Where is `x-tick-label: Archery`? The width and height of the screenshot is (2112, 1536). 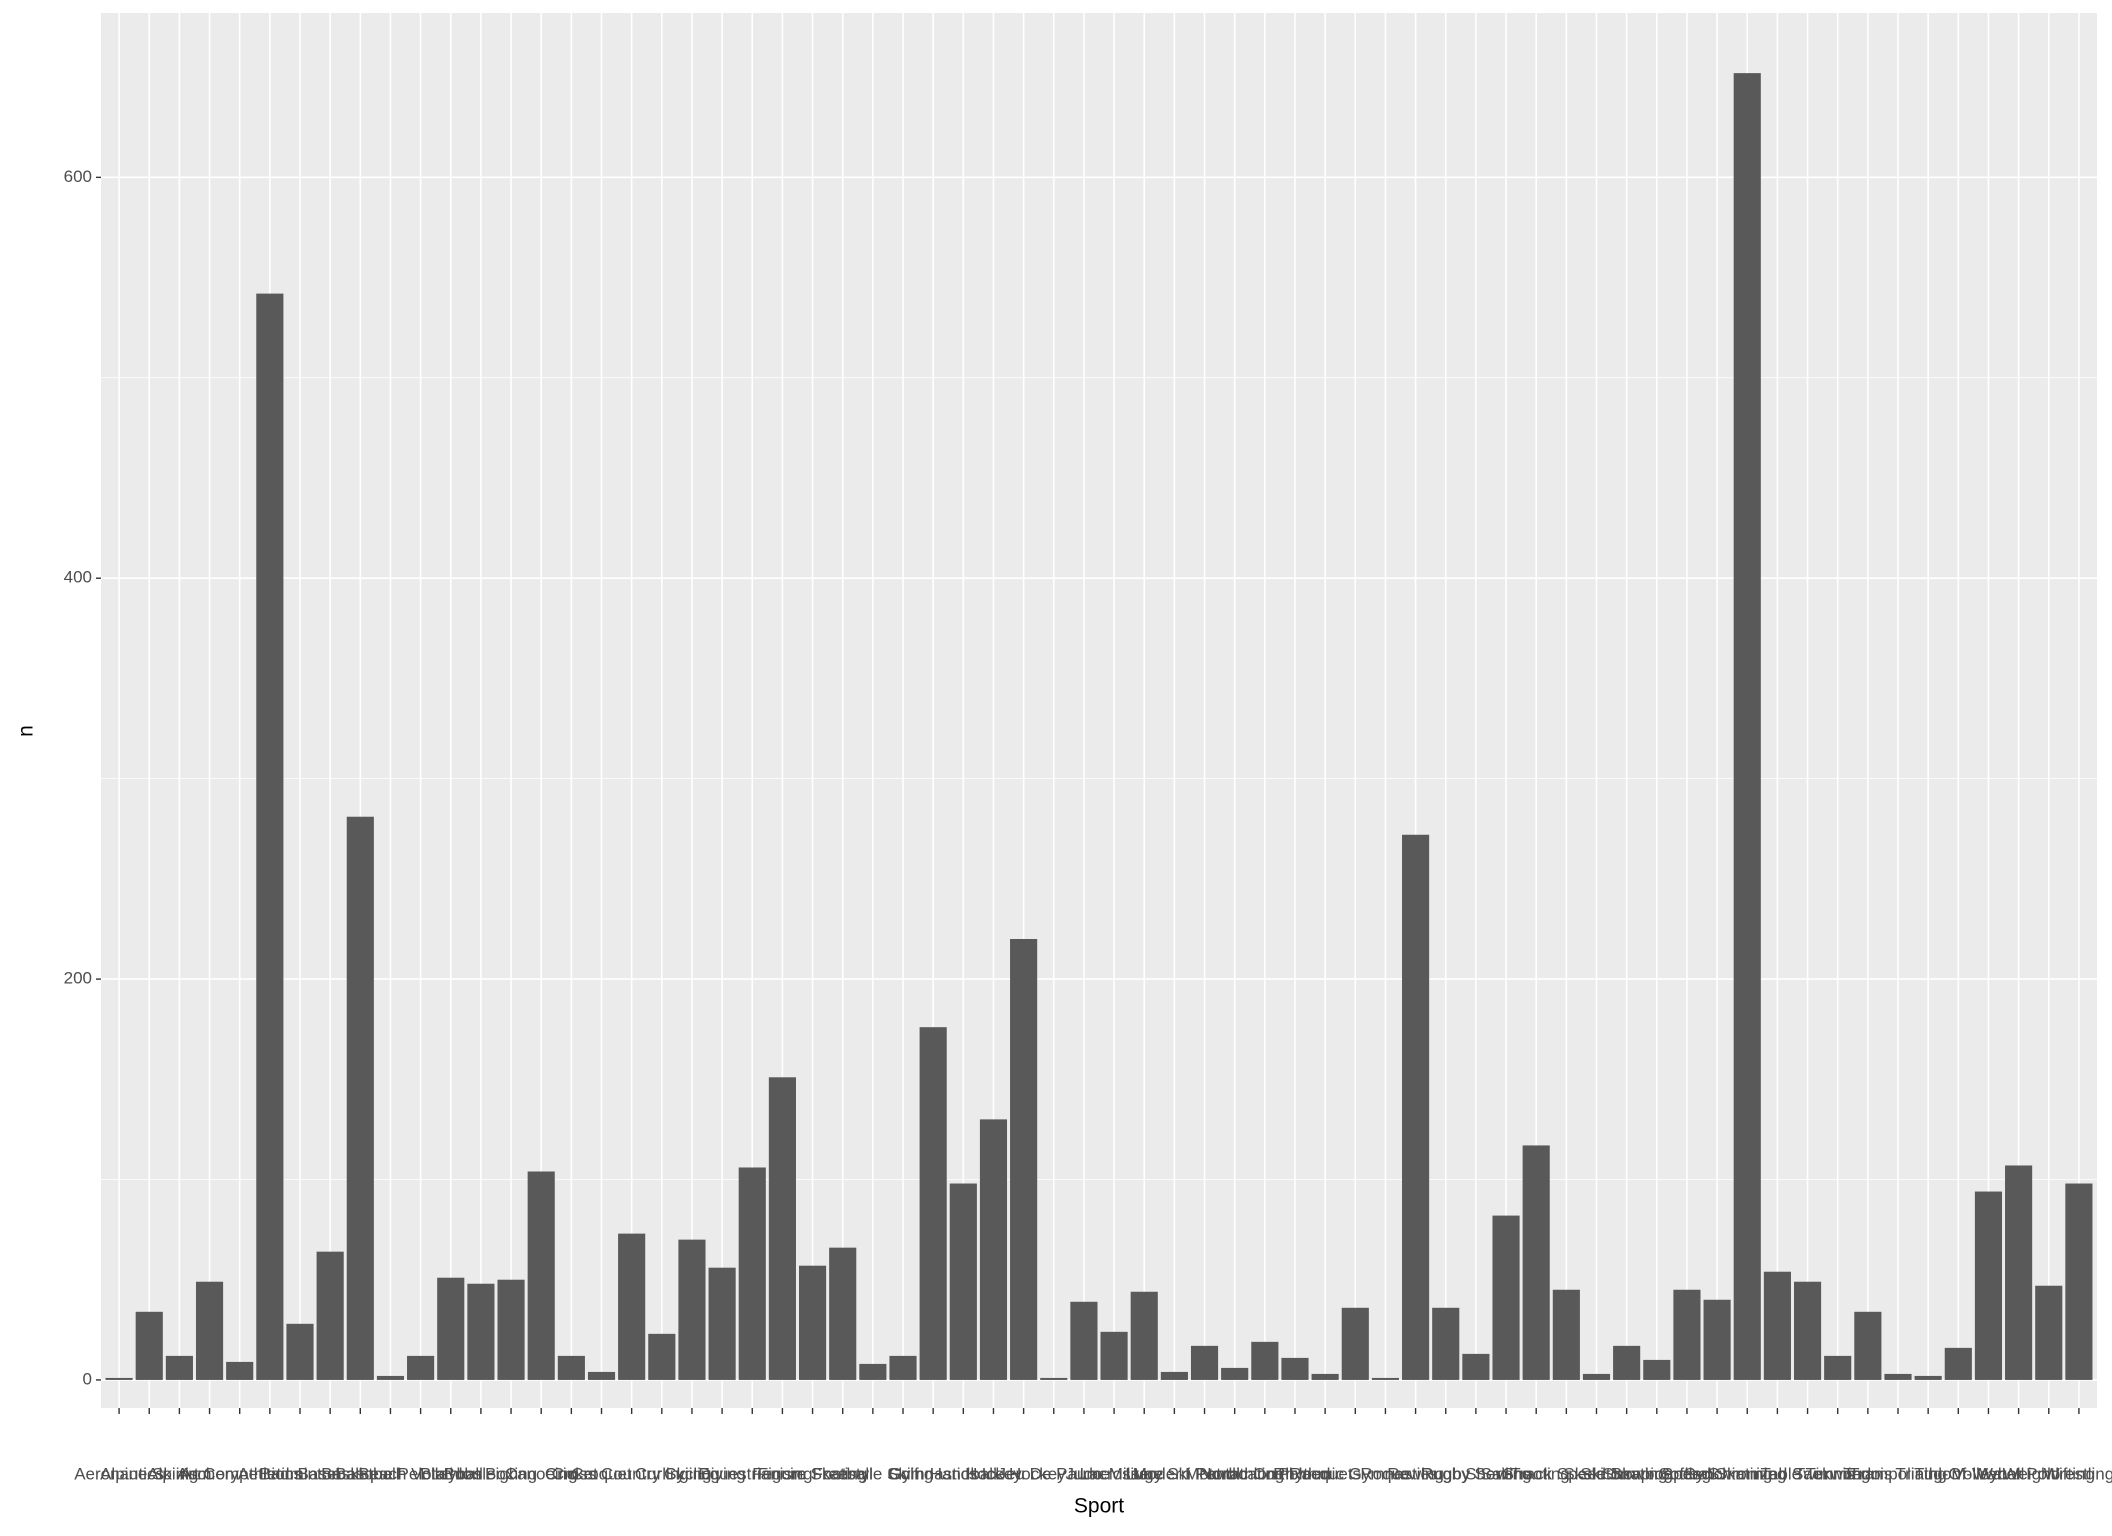 x-tick-label: Archery is located at coordinates (209, 1473).